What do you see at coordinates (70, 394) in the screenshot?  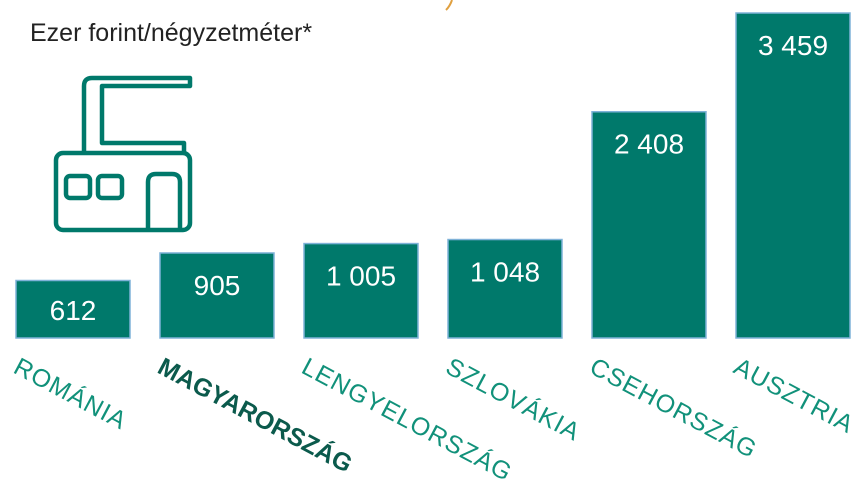 I see `x-tick-label: ROMÁNIA` at bounding box center [70, 394].